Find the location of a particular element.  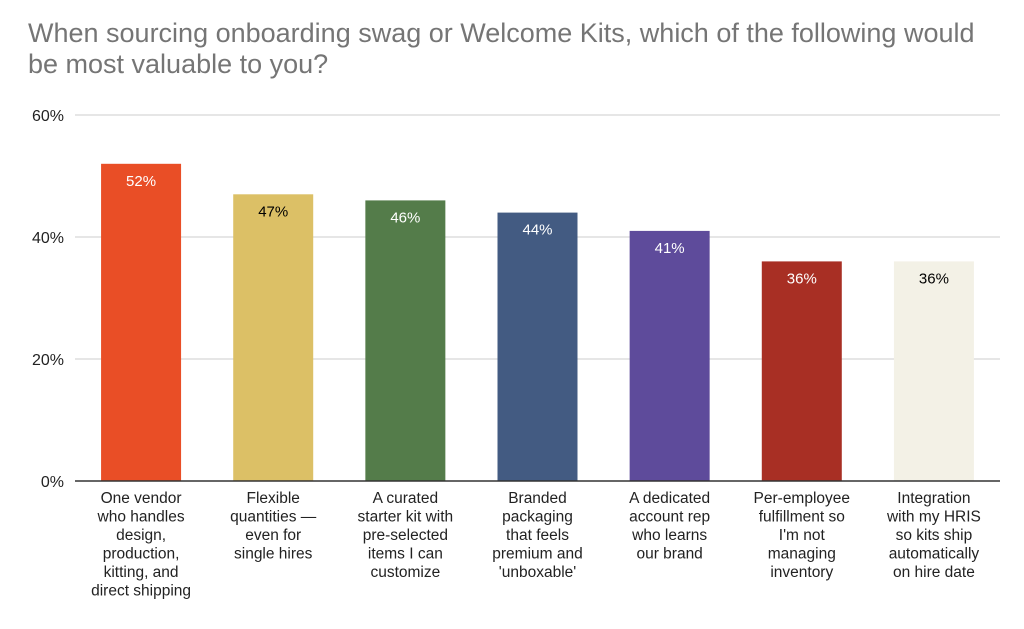

x-tick-label: items I can is located at coordinates (405, 554).